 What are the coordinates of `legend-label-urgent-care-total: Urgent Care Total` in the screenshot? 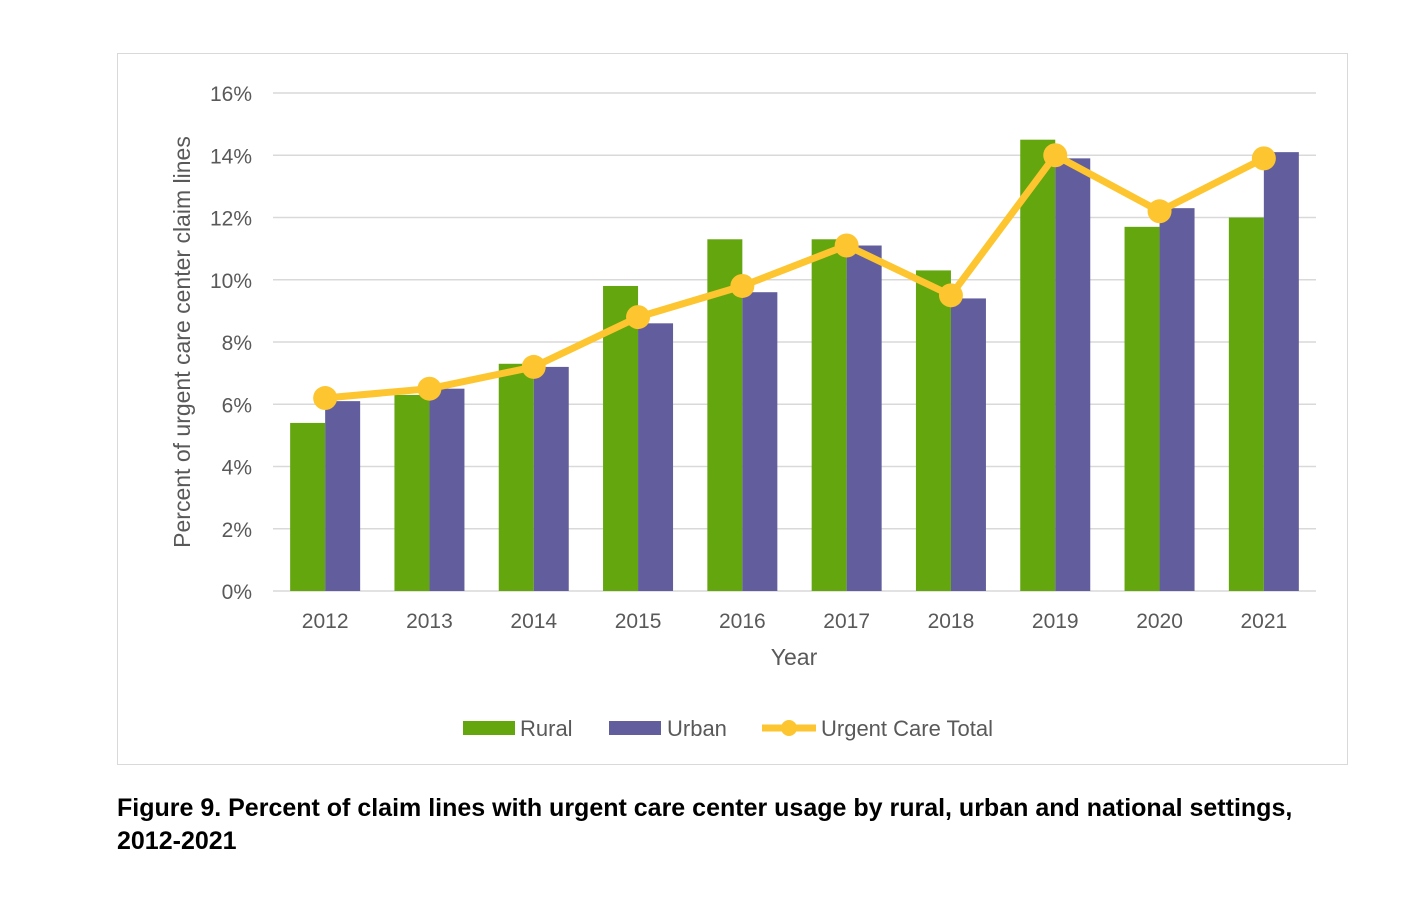 It's located at (907, 728).